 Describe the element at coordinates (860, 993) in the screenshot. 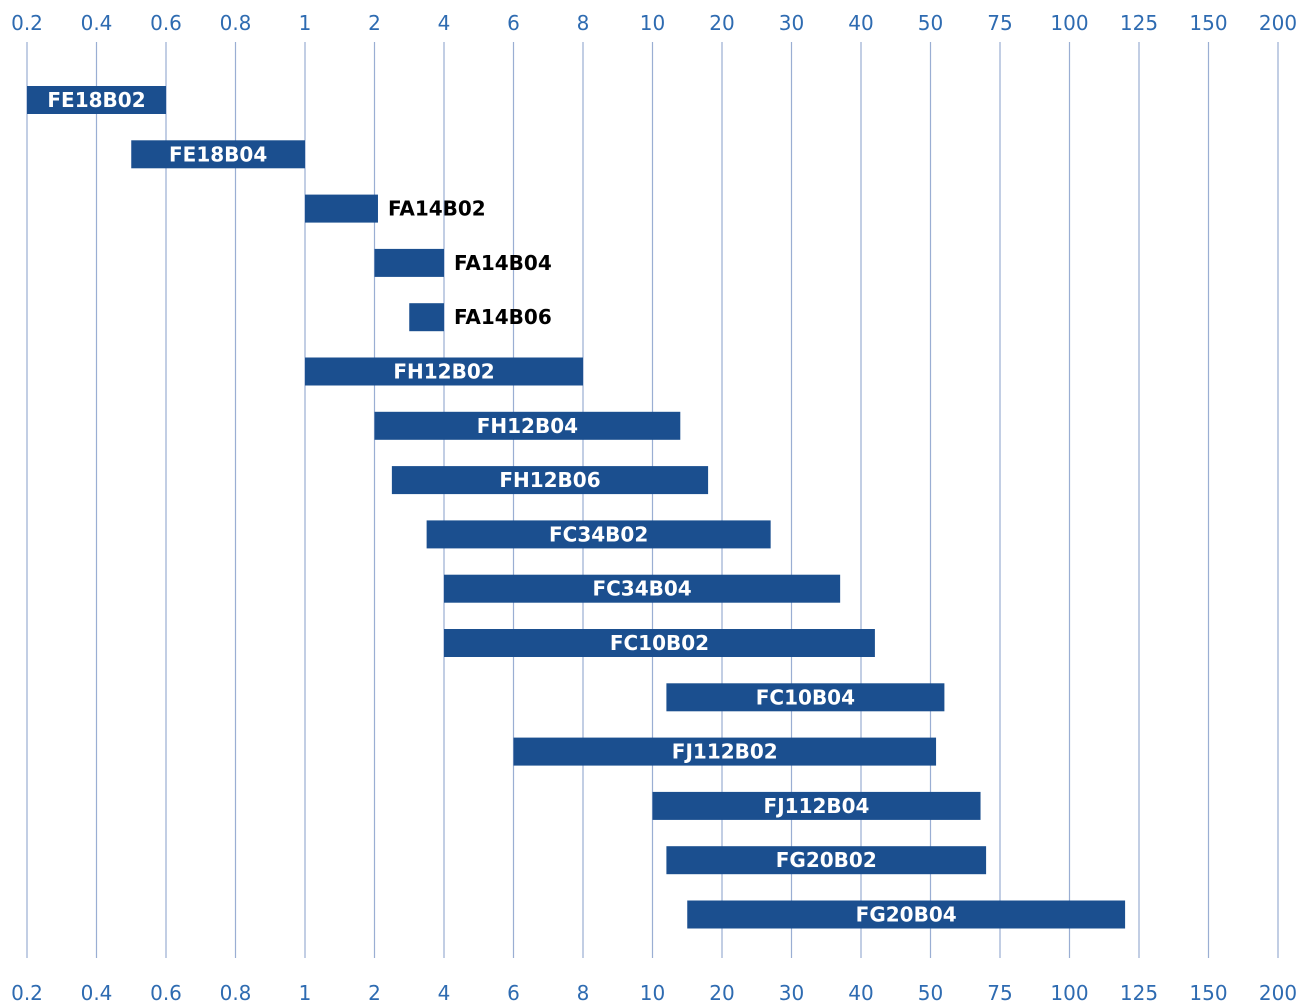

I see `x-tick-label-bottom: 40` at that location.